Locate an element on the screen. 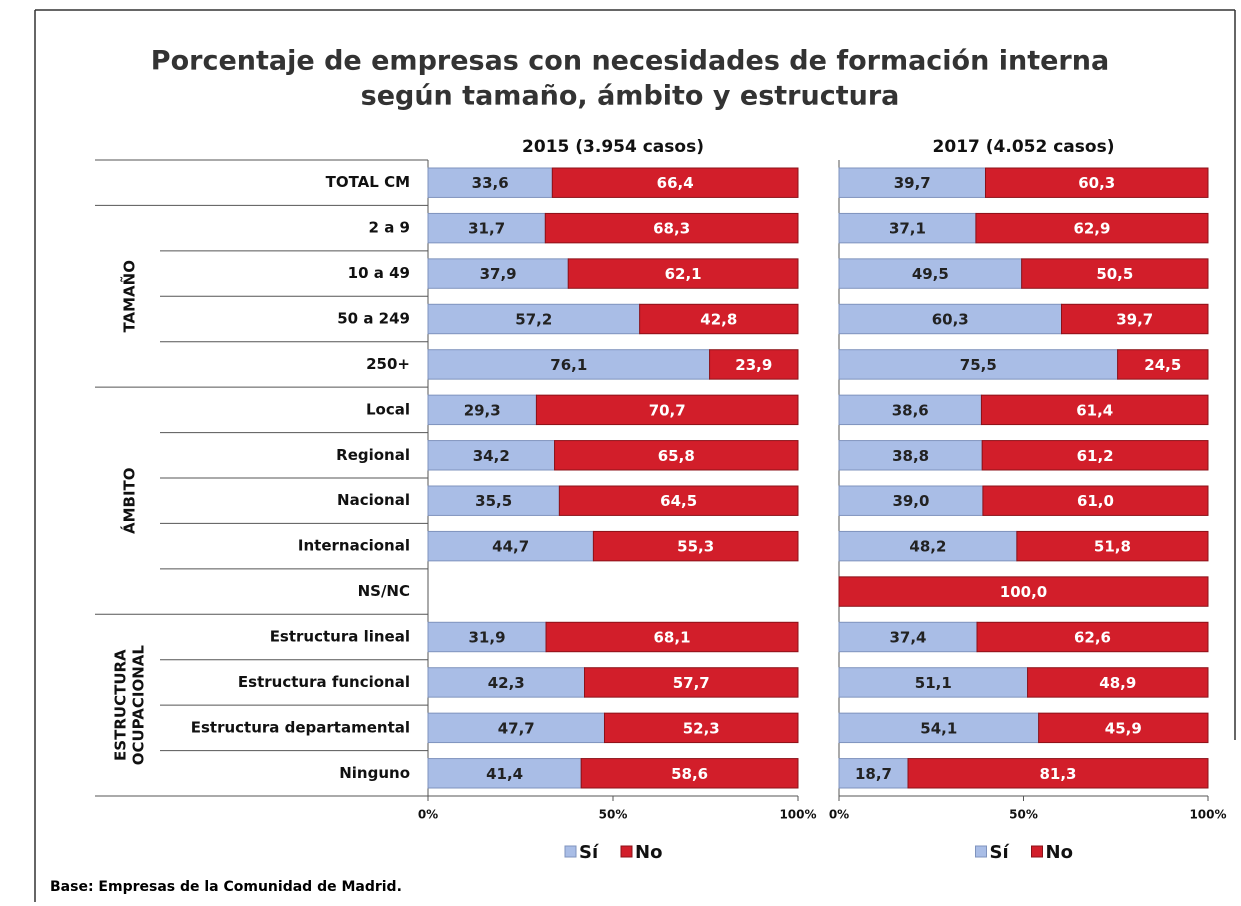  category-label: Estructura departamental is located at coordinates (300, 727).